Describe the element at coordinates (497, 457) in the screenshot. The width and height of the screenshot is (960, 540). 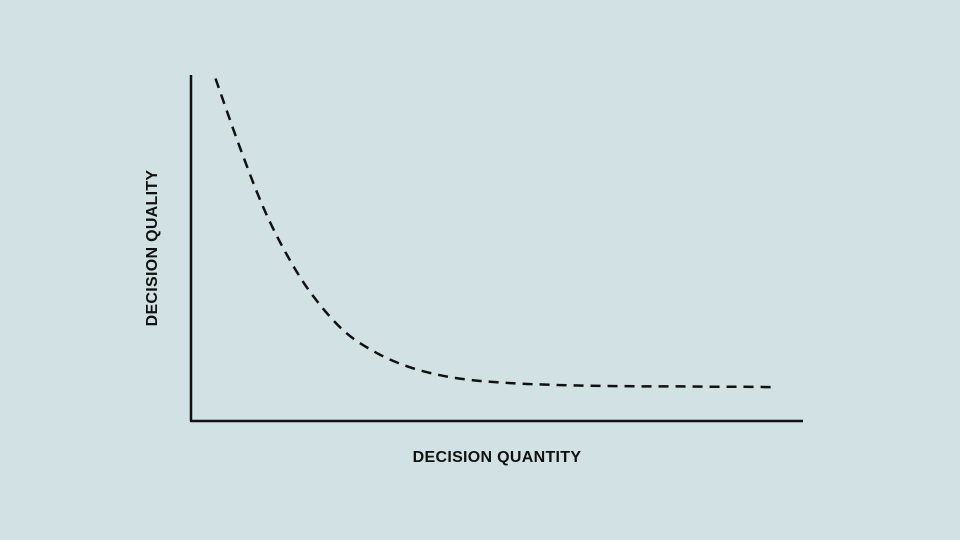
I see `x-axis-label: DECISION QUANTITY` at that location.